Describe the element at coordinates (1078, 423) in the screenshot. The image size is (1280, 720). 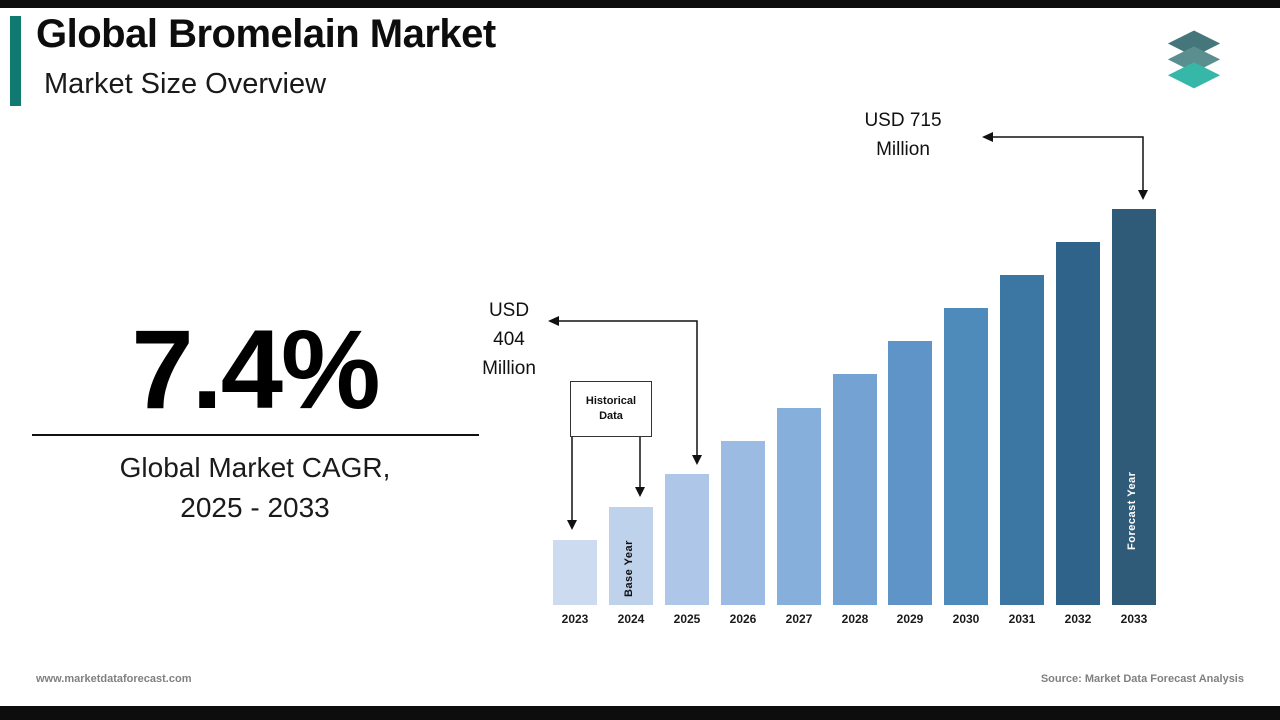
I see `bar-2032` at that location.